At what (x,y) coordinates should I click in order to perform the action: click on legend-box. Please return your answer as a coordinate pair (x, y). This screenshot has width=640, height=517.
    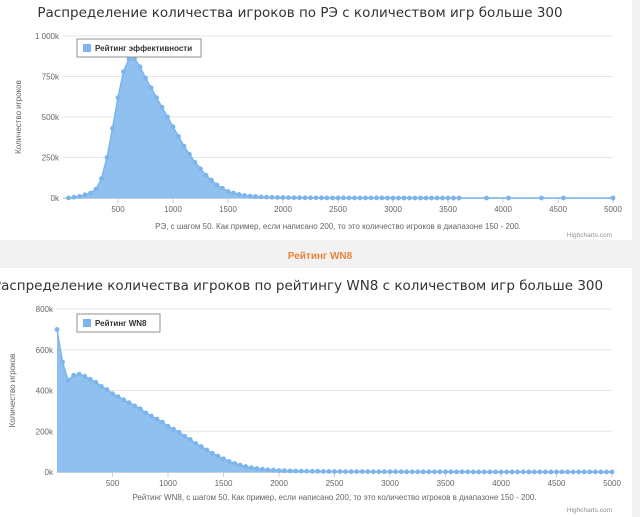
    Looking at the image, I should click on (118, 323).